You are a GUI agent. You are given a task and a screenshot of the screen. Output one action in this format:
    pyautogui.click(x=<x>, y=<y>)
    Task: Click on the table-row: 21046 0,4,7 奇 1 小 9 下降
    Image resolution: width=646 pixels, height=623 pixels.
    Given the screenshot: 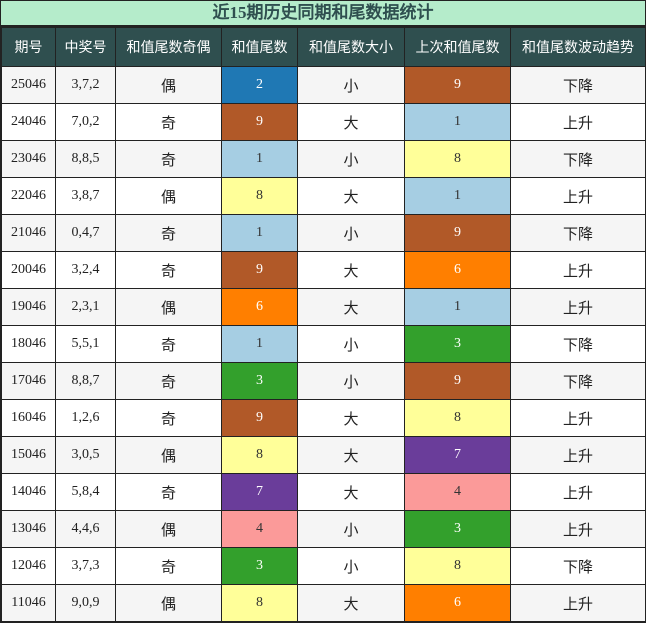 What is the action you would take?
    pyautogui.click(x=323, y=233)
    